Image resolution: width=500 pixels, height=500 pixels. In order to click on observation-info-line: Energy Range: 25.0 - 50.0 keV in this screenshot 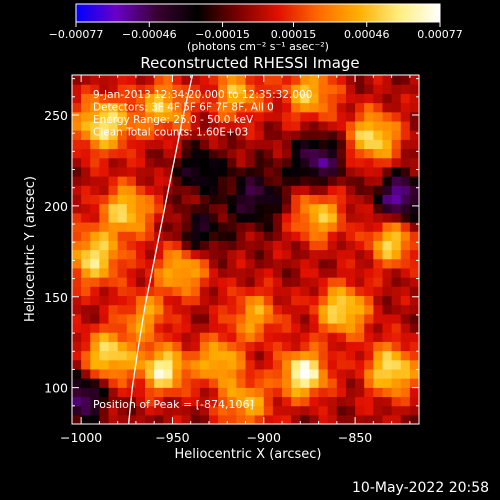, I will do `click(173, 120)`.